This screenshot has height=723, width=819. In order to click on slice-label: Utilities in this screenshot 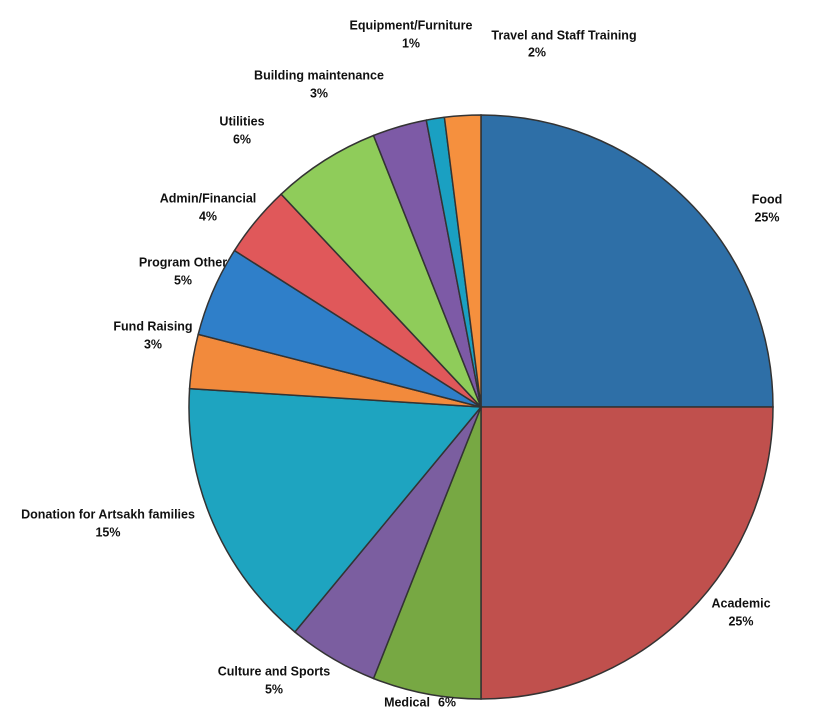, I will do `click(241, 121)`.